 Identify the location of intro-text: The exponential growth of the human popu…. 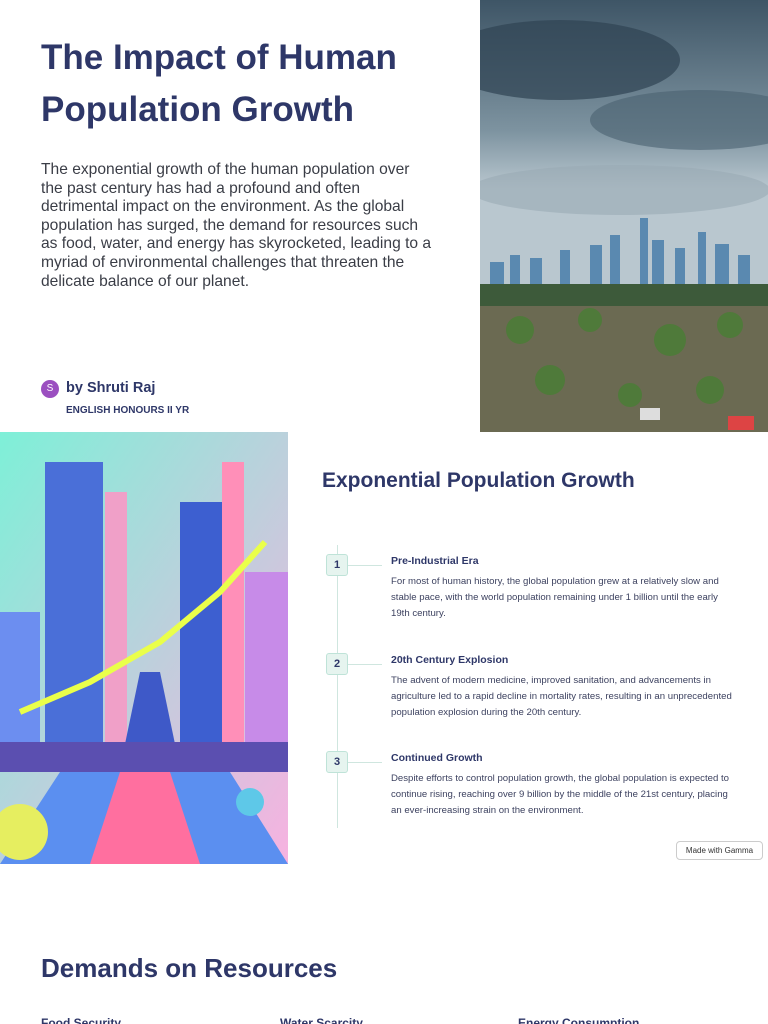
(236, 225).